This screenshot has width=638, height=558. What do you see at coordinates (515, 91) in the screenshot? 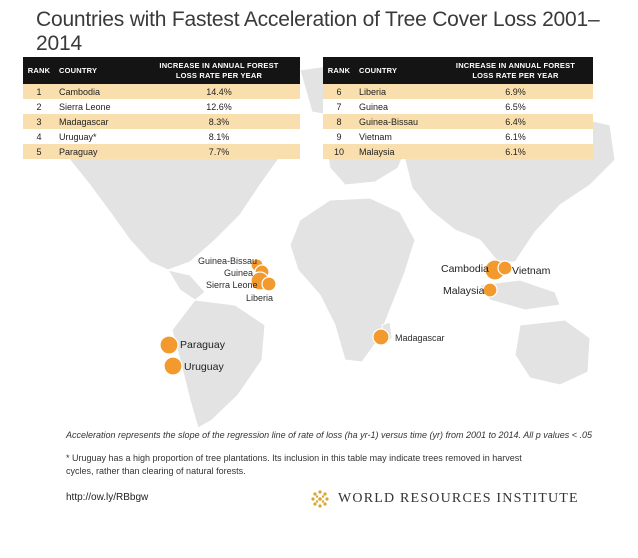
I see `value-cell: 6.9%` at bounding box center [515, 91].